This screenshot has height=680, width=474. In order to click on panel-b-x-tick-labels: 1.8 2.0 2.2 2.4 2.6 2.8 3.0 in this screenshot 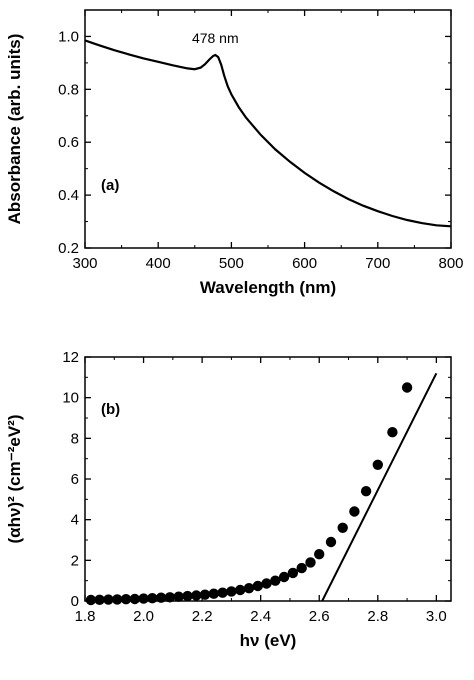, I will do `click(261, 616)`.